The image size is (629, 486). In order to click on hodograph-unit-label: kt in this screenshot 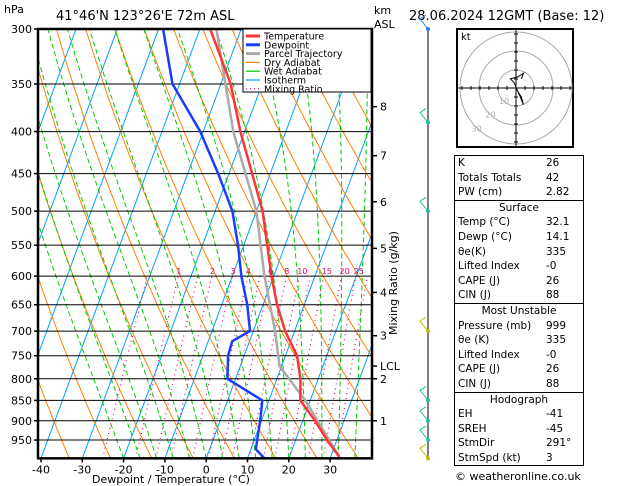, I will do `click(466, 37)`.